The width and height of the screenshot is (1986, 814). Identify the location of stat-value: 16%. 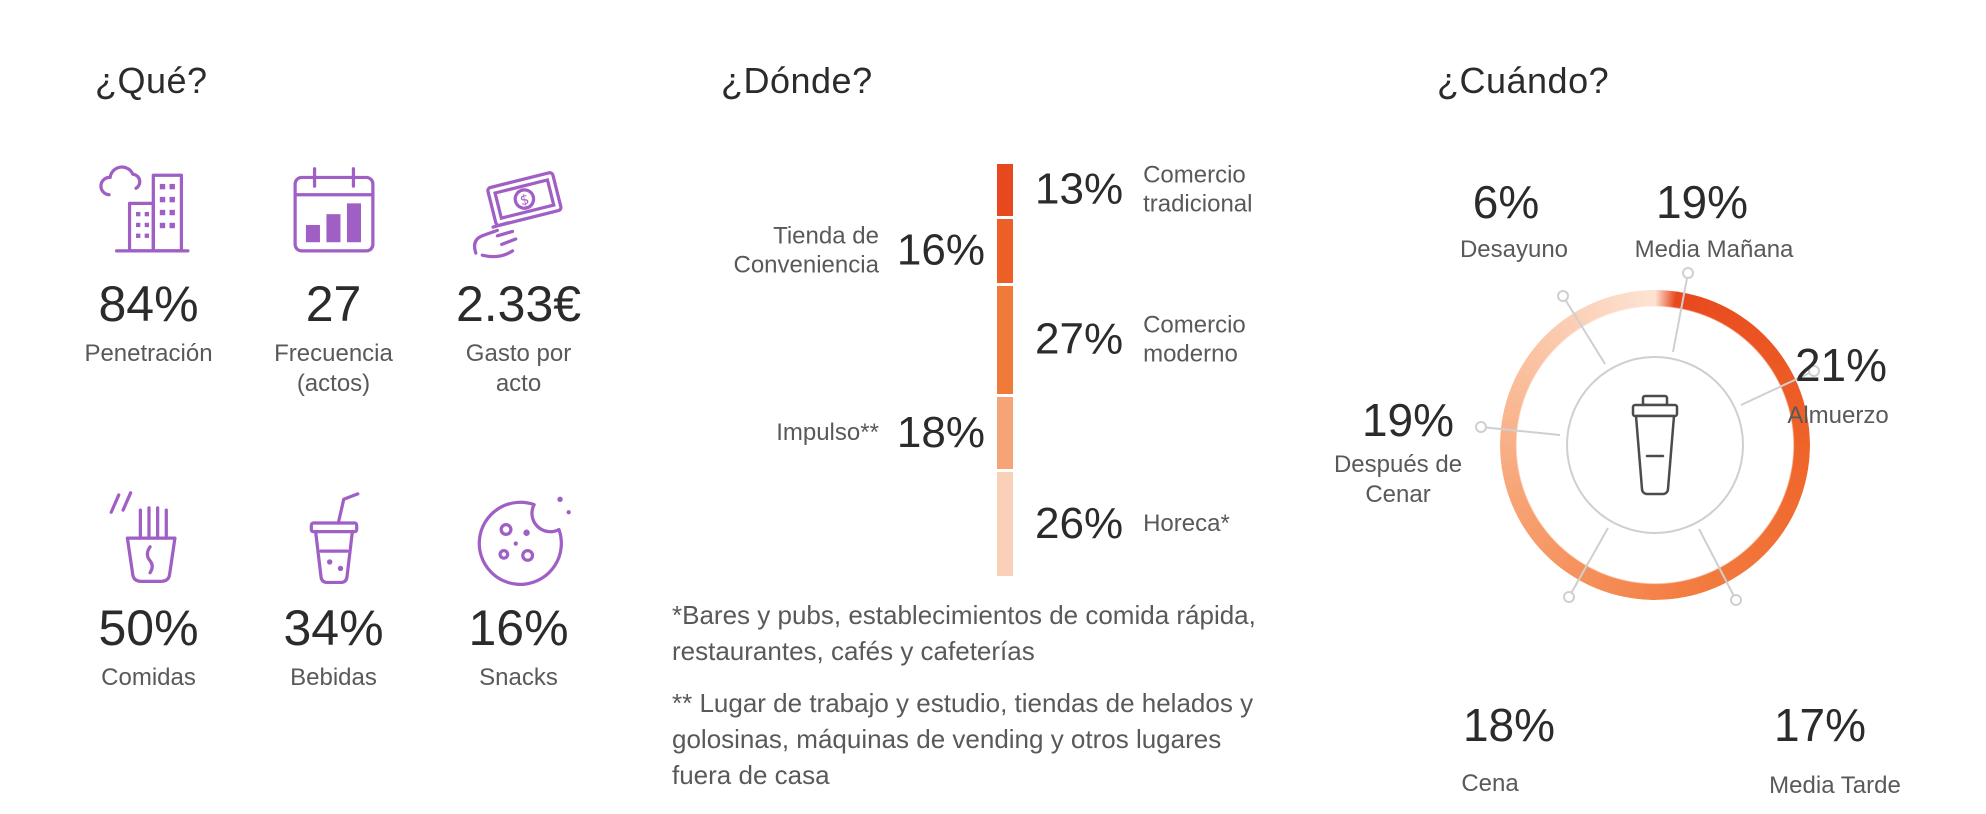
(518, 628).